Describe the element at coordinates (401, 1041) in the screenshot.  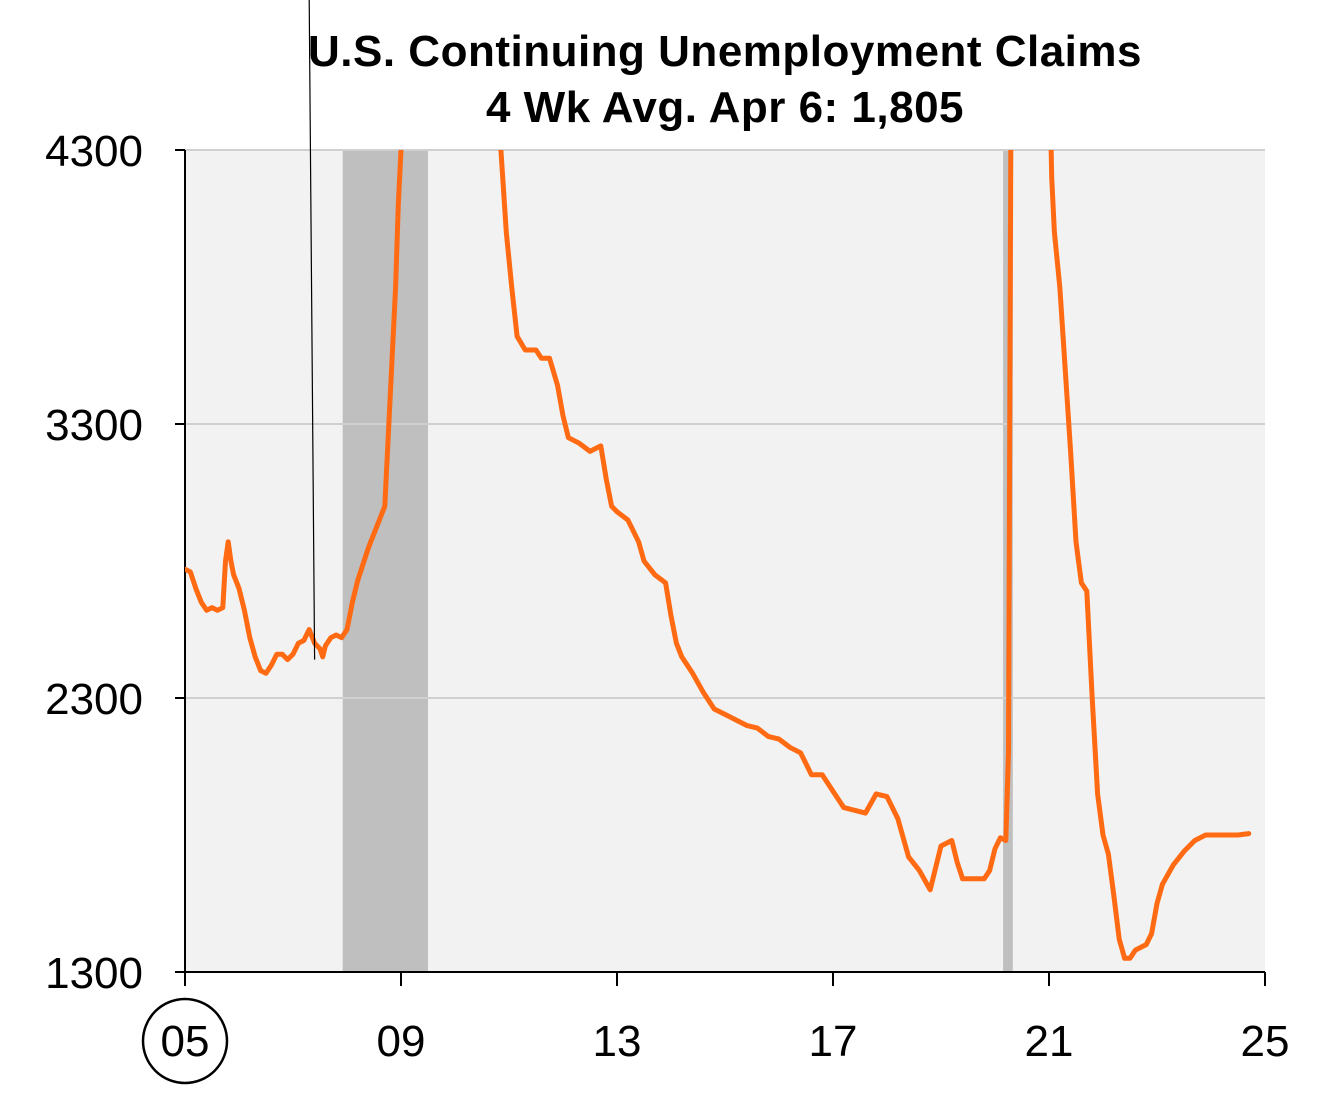
I see `x-tick-label-1: 09` at that location.